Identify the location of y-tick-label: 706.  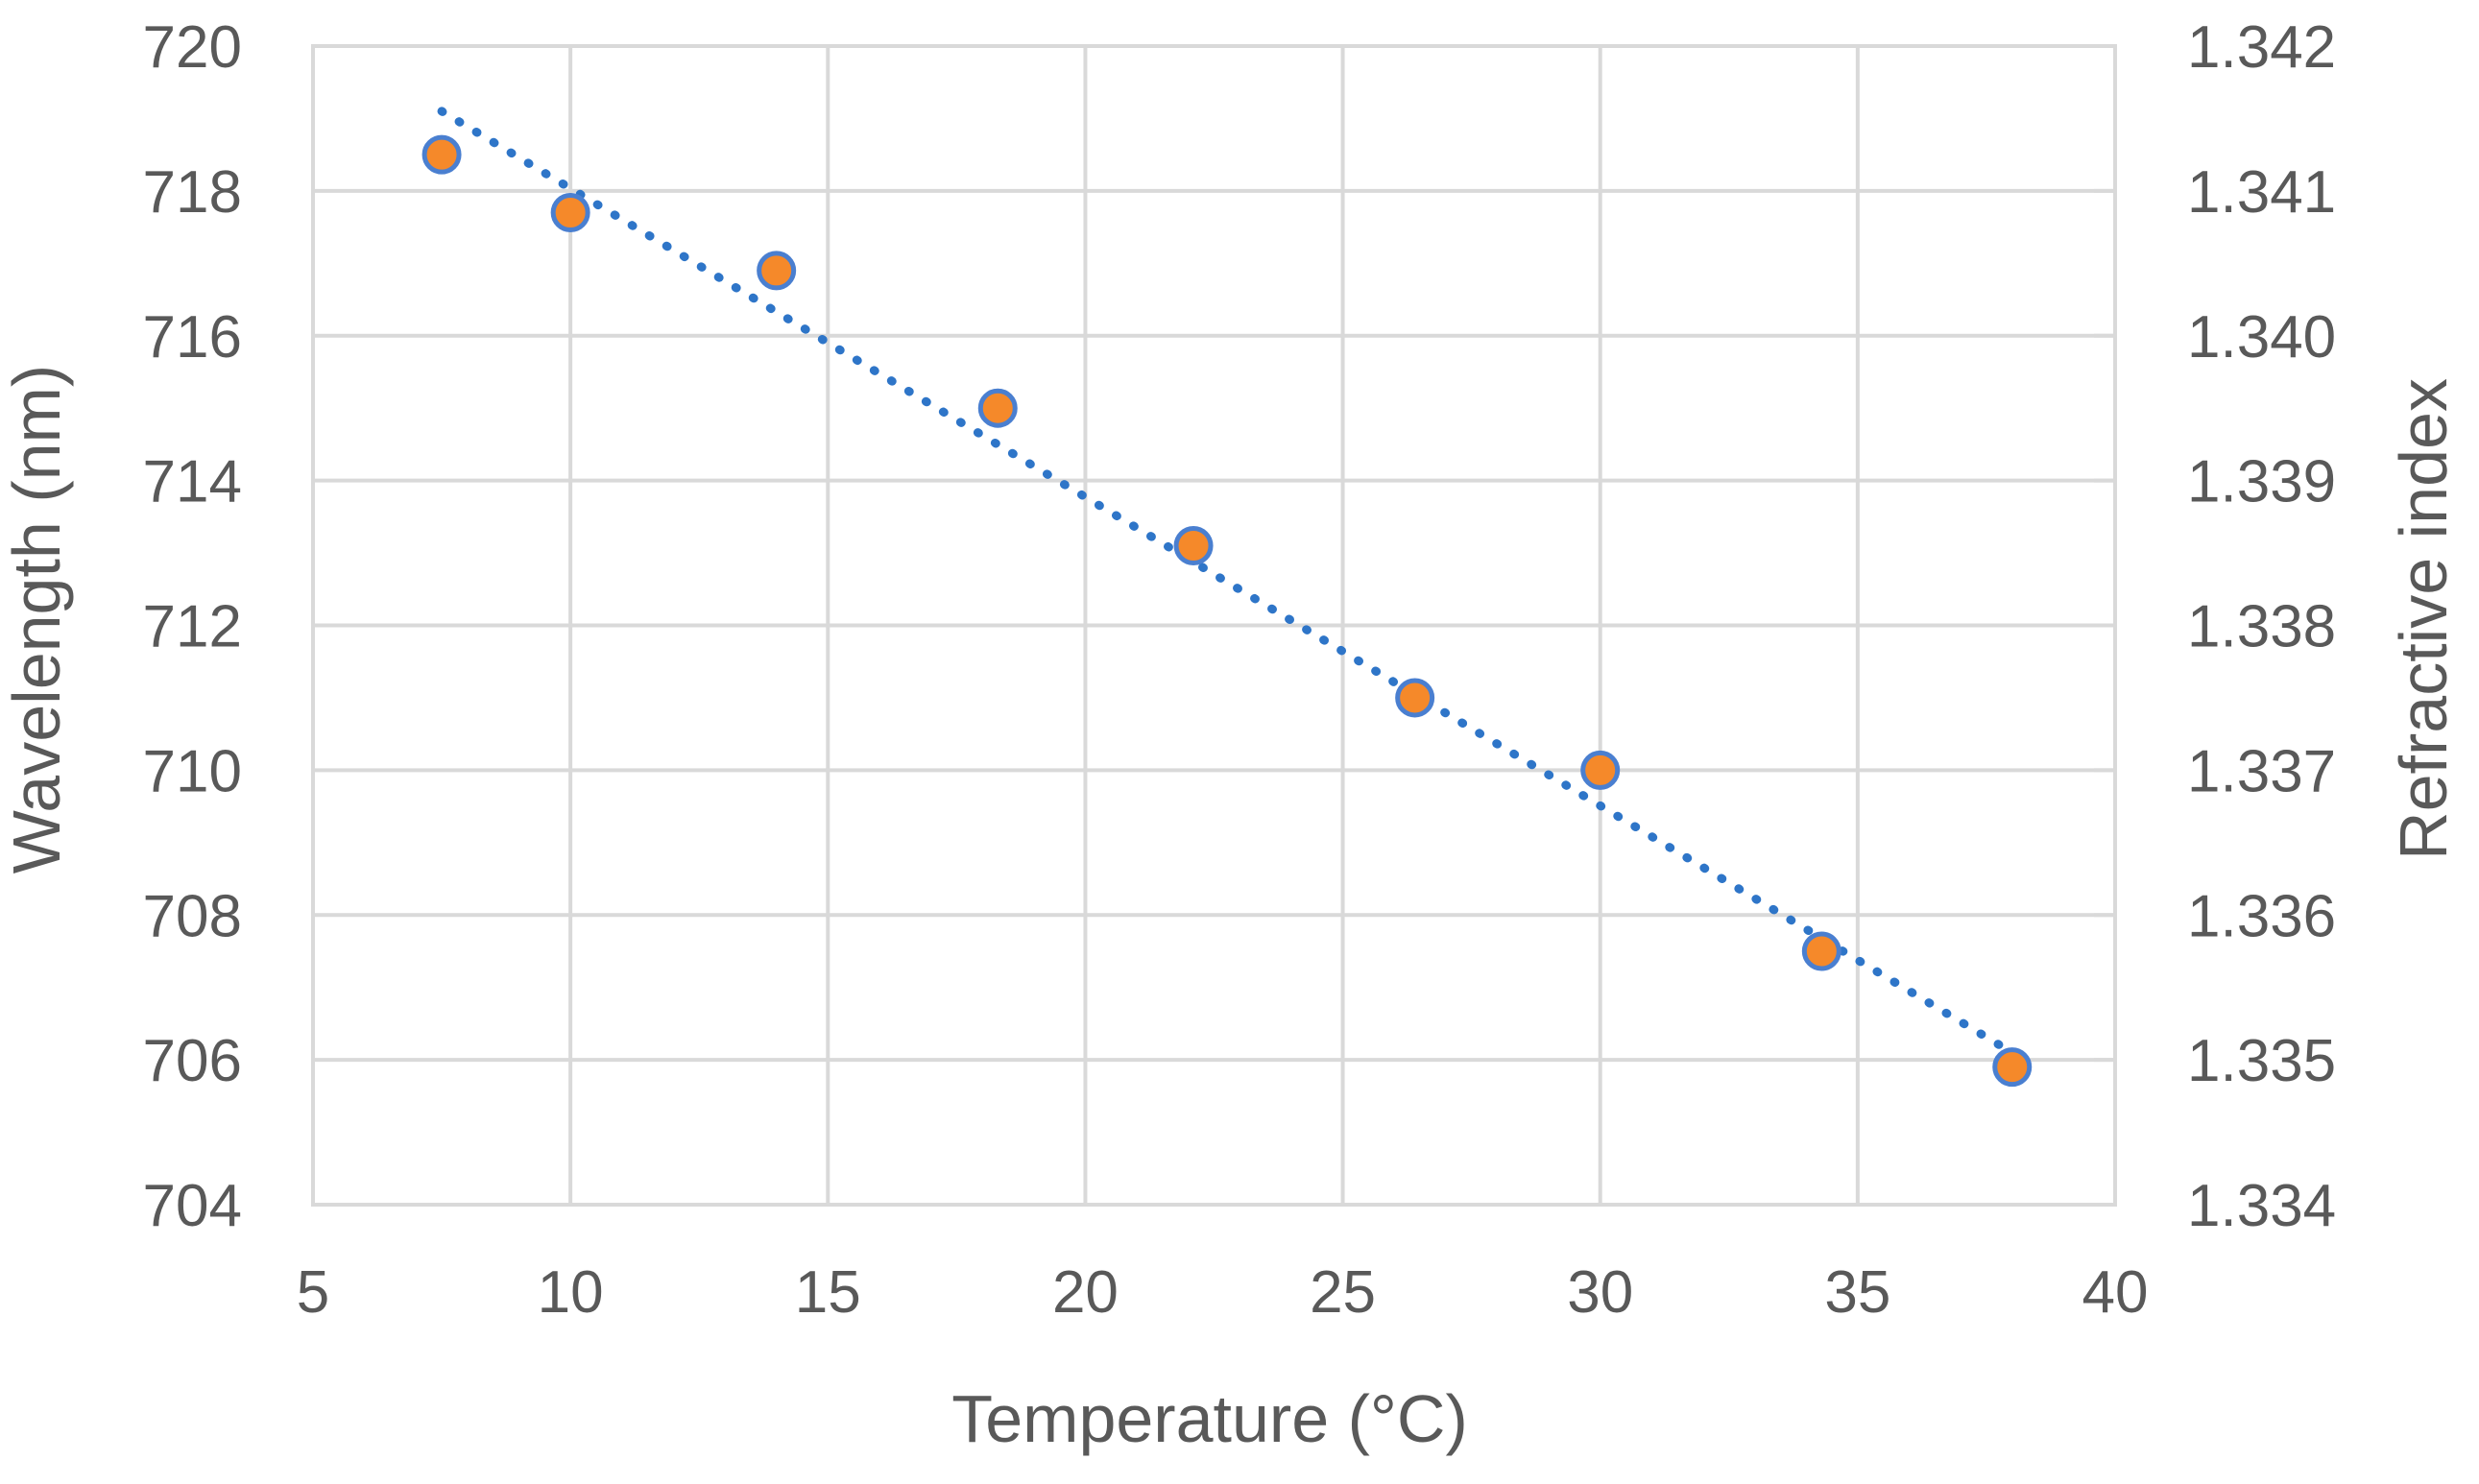
(193, 1061).